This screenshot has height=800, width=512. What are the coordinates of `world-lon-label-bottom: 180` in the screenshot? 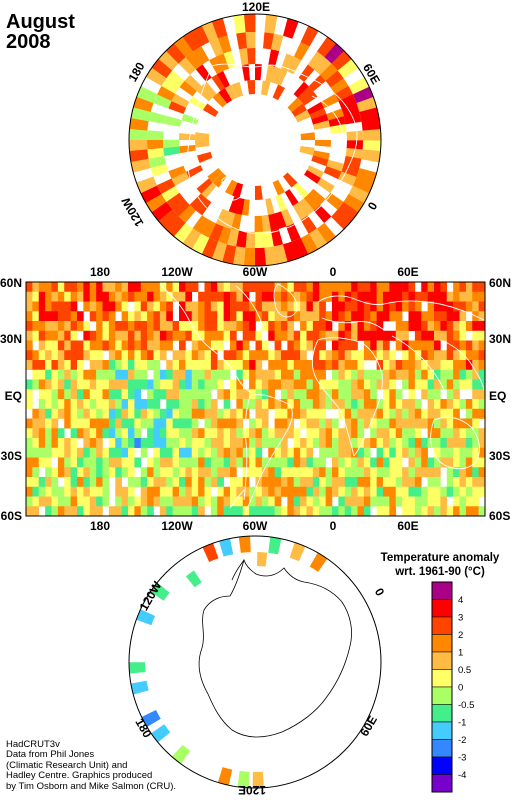 It's located at (100, 526).